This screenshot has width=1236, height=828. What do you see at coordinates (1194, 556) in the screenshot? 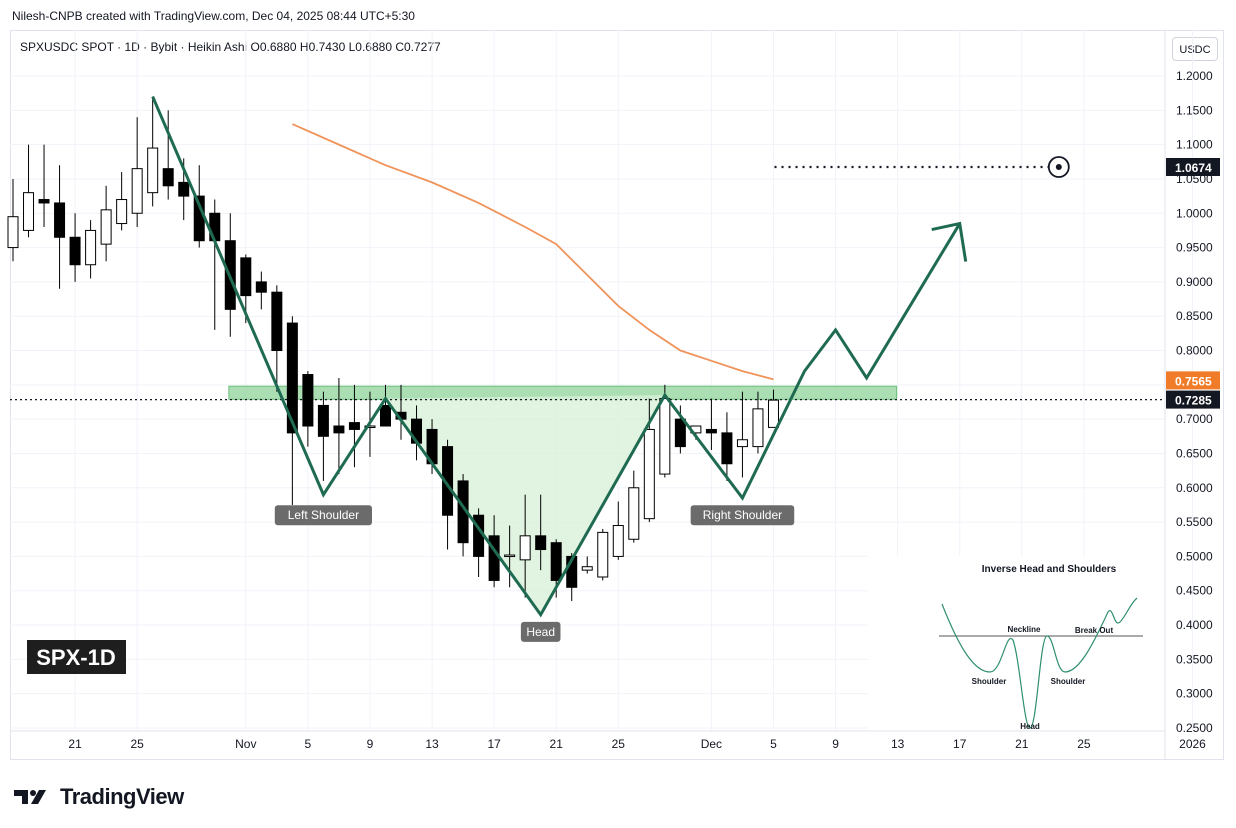
I see `price-tick-label: 0.5000` at bounding box center [1194, 556].